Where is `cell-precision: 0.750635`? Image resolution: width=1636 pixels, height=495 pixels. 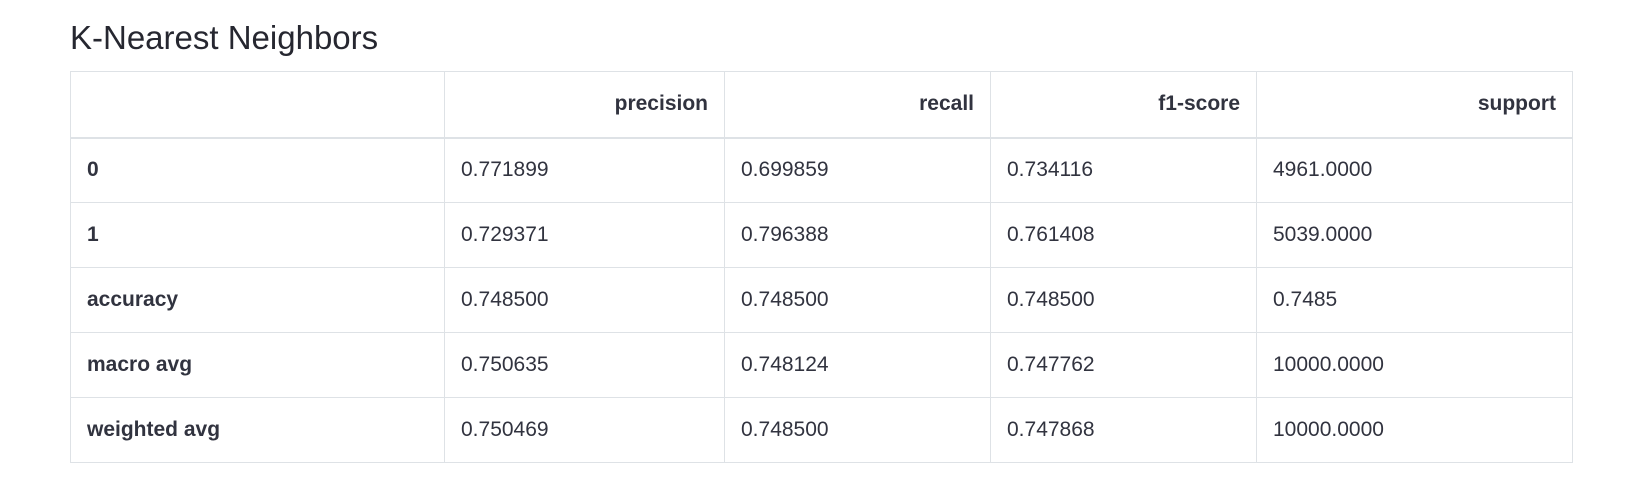
cell-precision: 0.750635 is located at coordinates (584, 365).